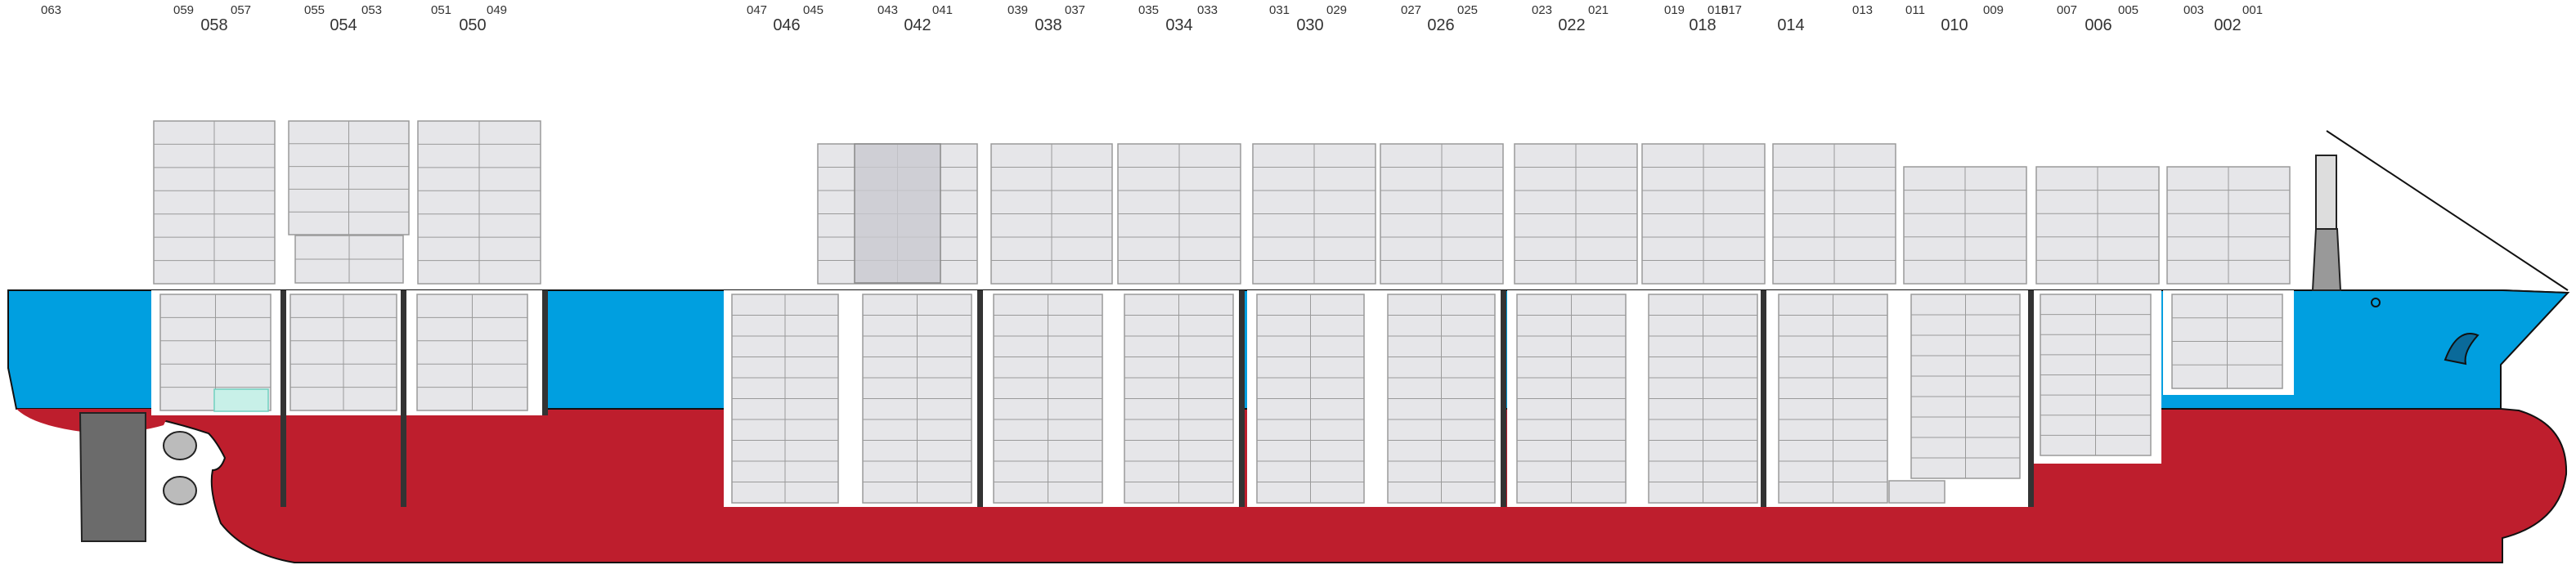  Describe the element at coordinates (241, 10) in the screenshot. I see `bay-number: 057` at that location.